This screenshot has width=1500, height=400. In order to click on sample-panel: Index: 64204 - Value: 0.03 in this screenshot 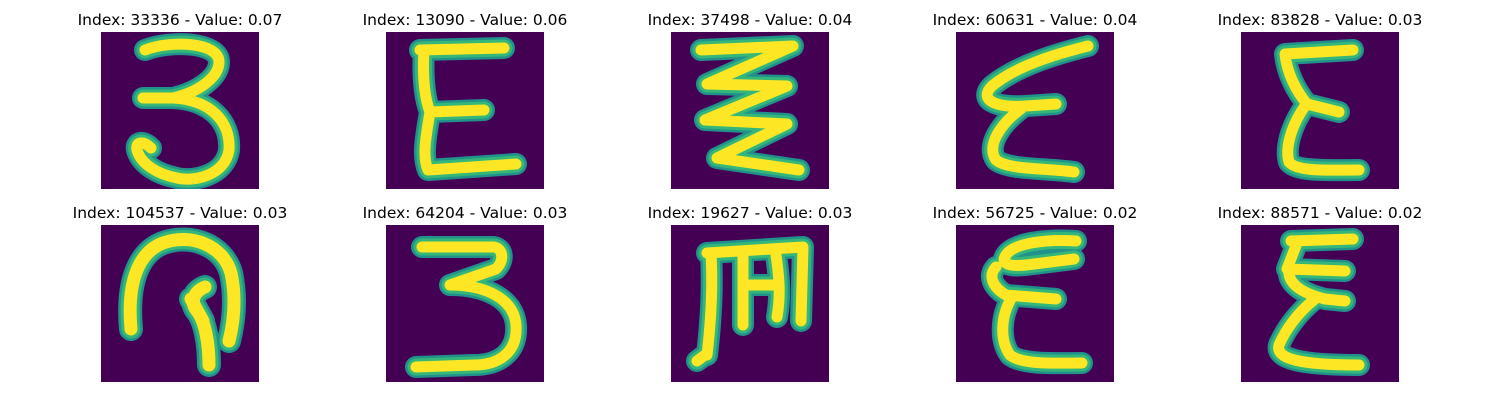, I will do `click(465, 297)`.